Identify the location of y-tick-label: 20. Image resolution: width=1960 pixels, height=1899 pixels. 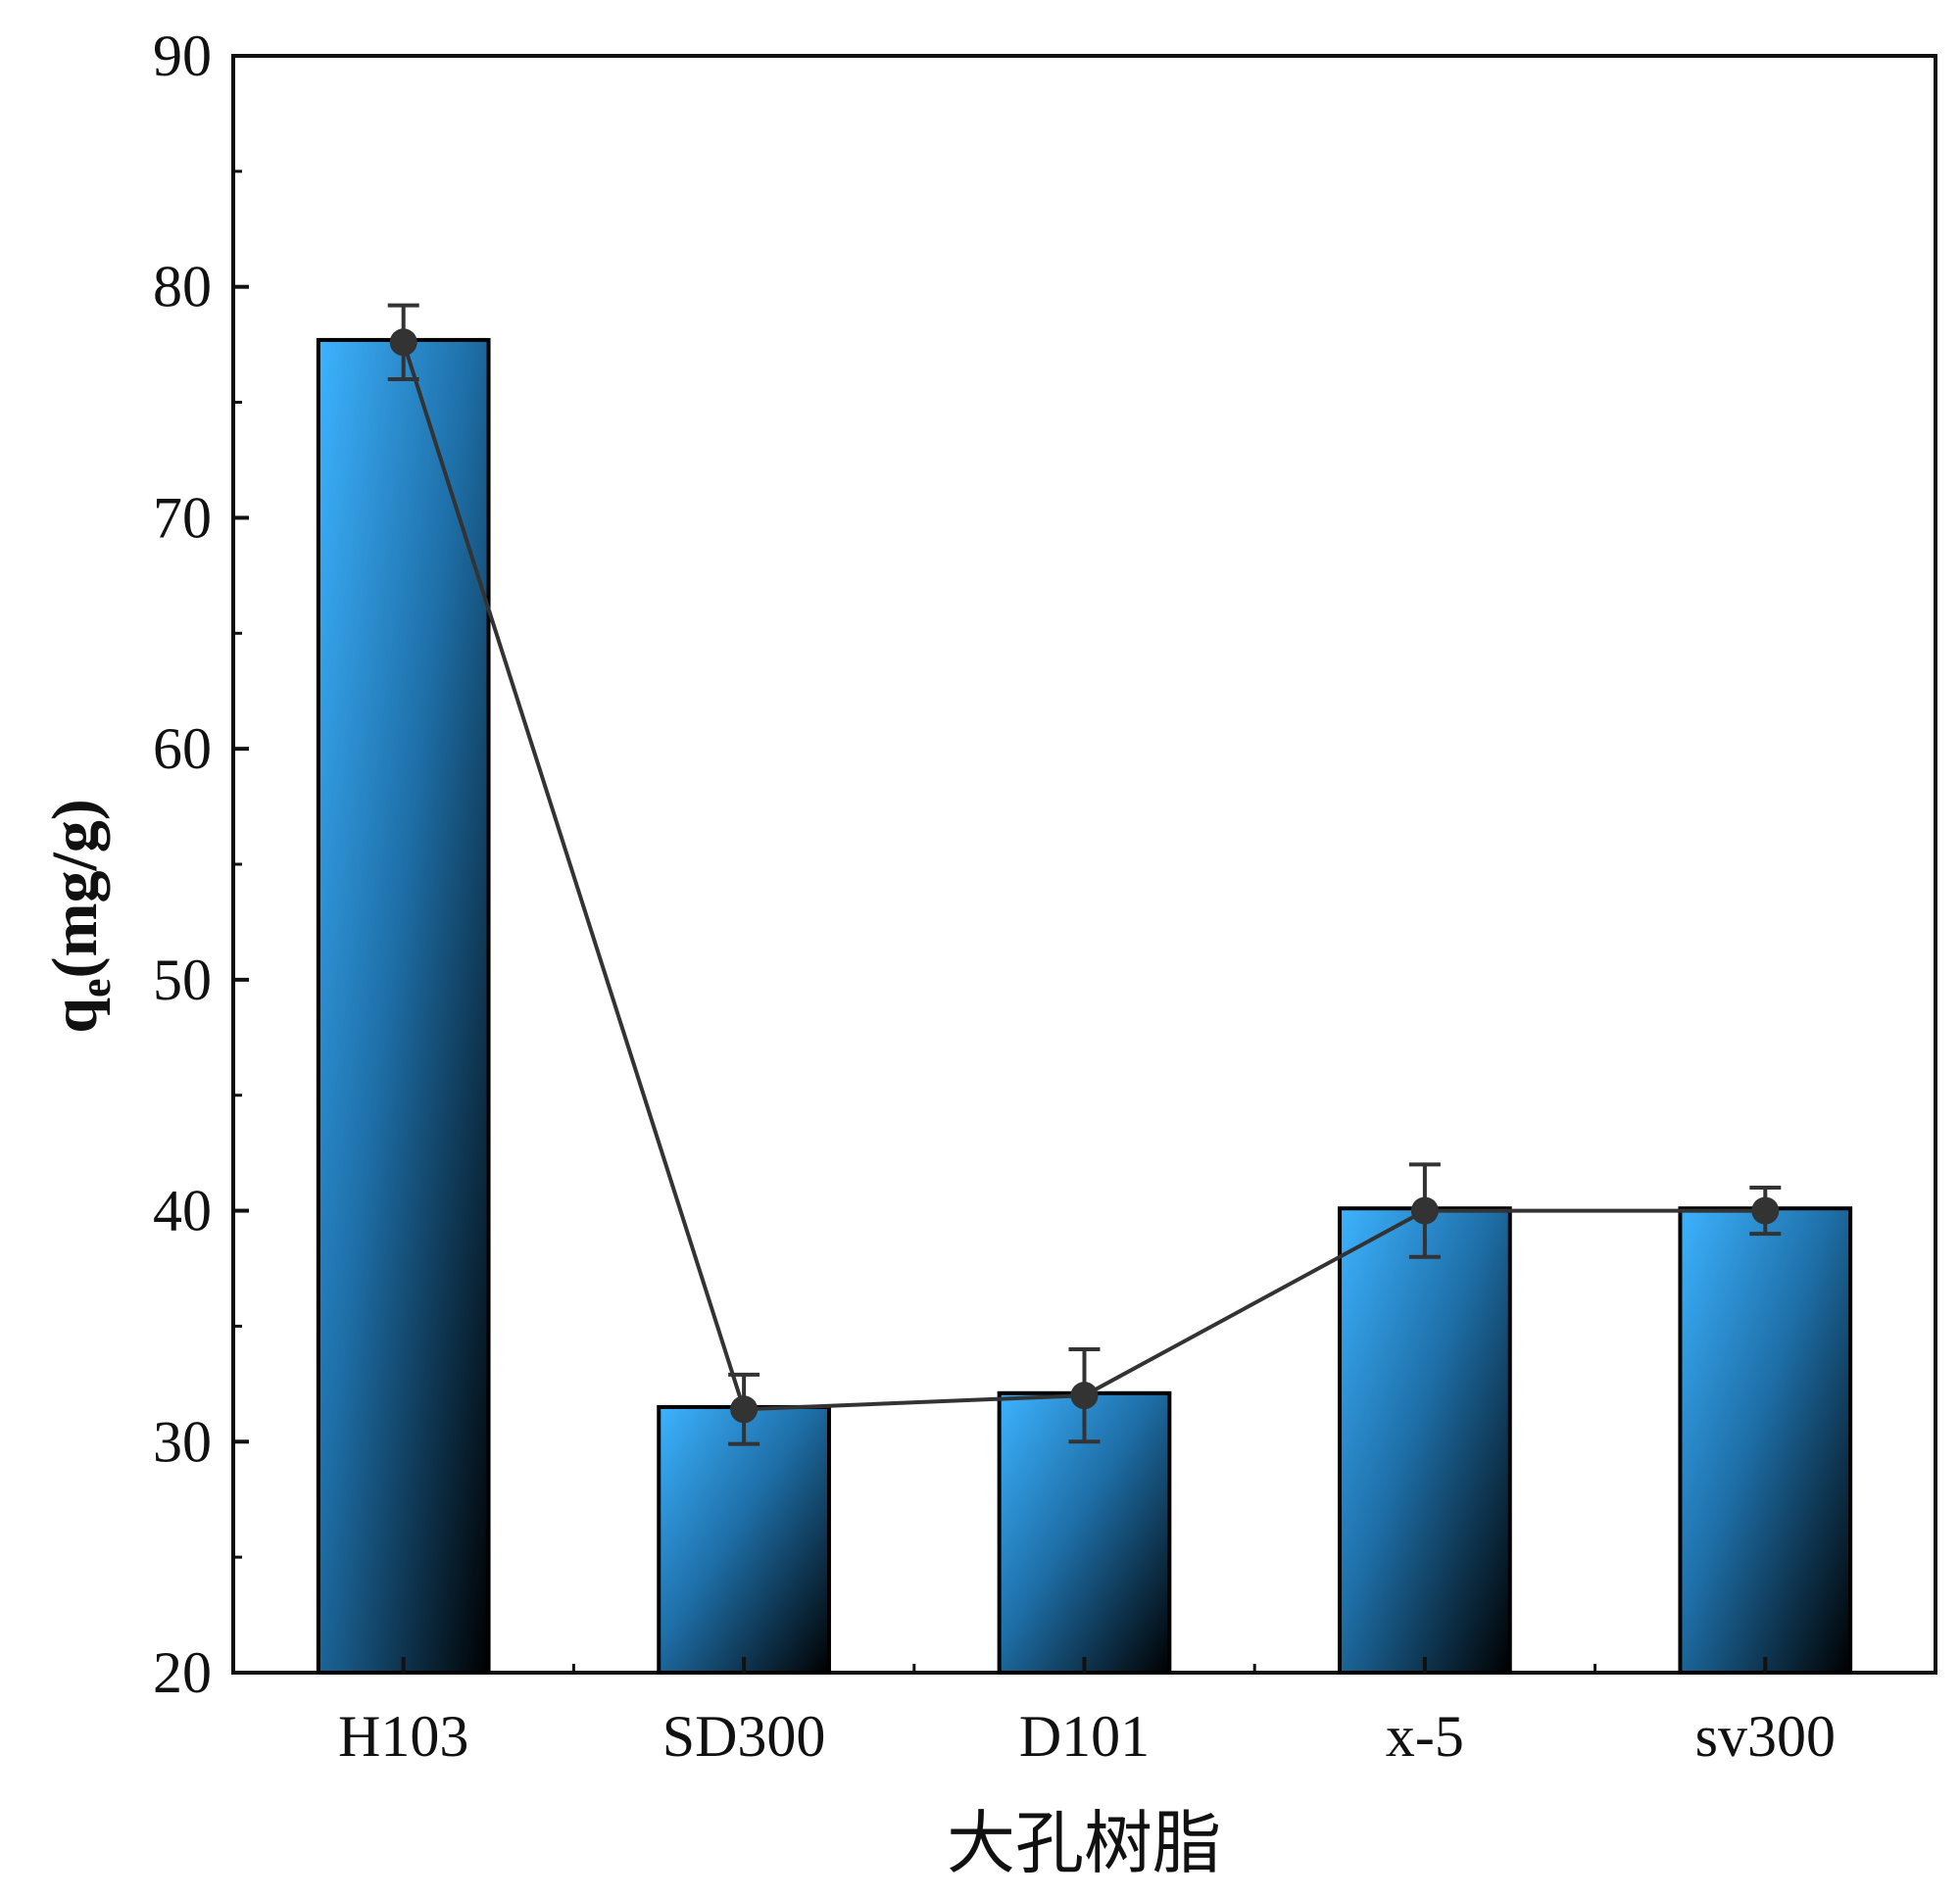
(182, 1672).